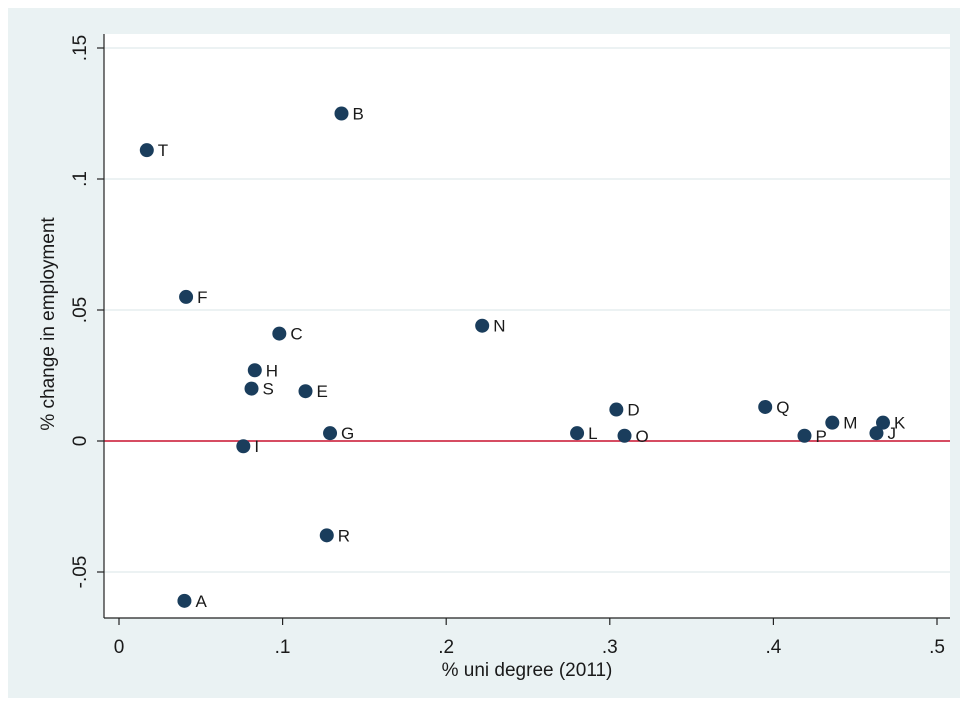 Image resolution: width=965 pixels, height=712 pixels. I want to click on point-label-i: I, so click(256, 446).